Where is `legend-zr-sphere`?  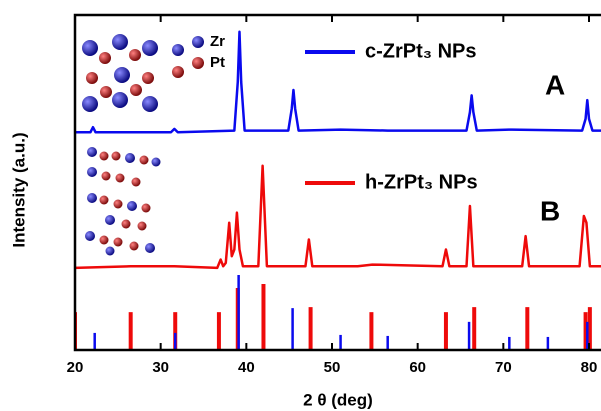
legend-zr-sphere is located at coordinates (198, 42).